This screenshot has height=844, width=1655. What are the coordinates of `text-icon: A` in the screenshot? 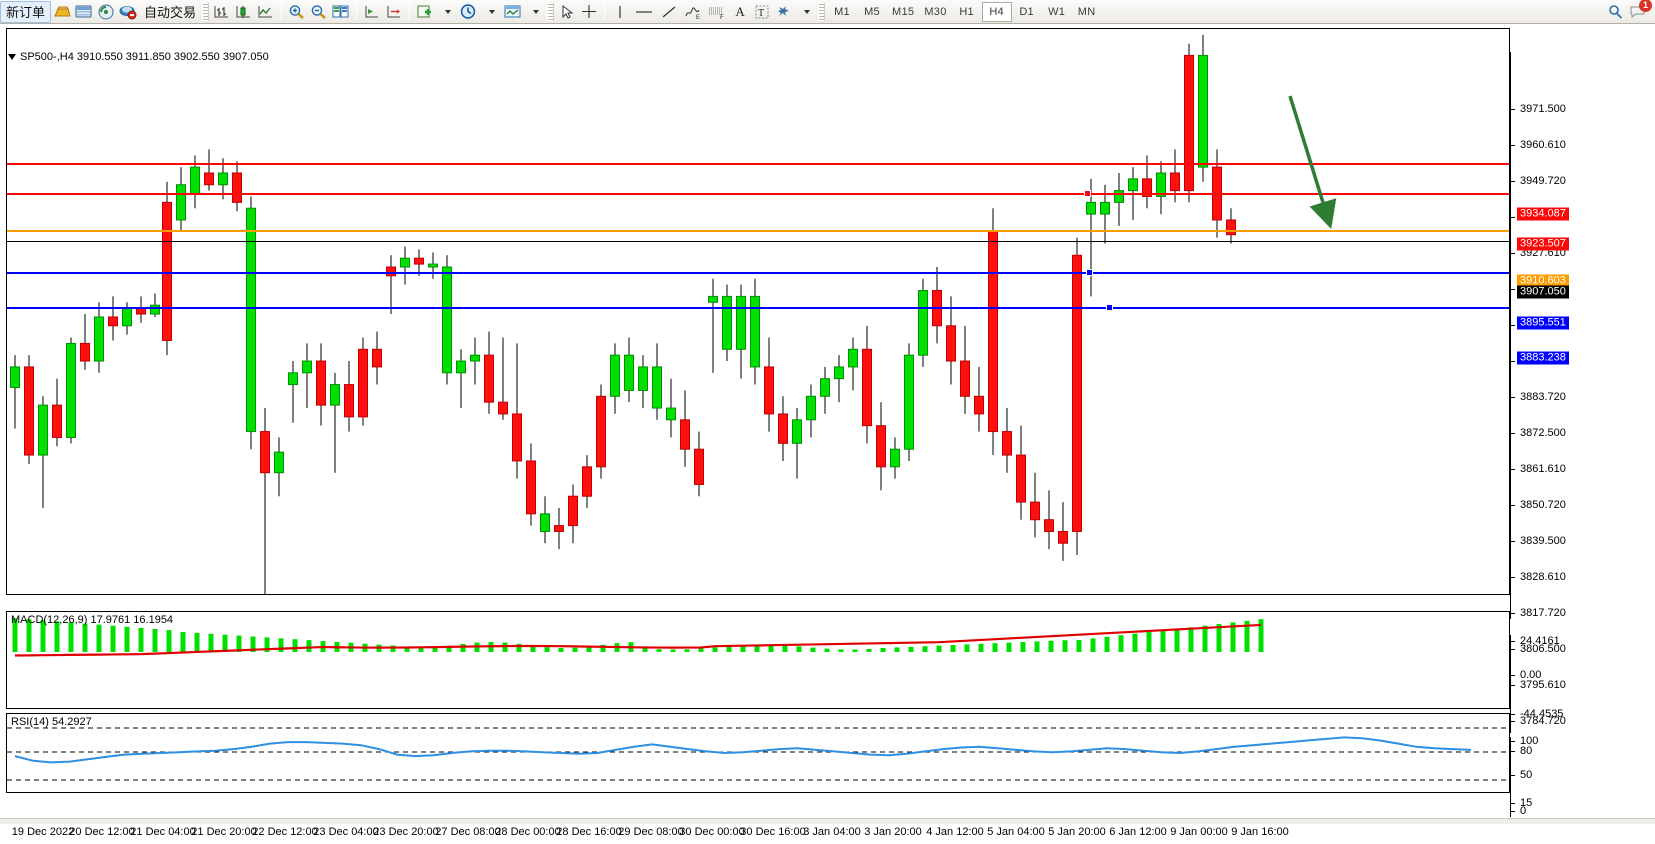 It's located at (738, 12).